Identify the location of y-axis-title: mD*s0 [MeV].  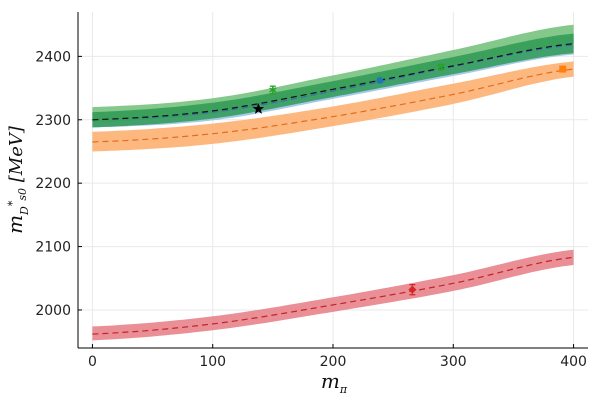
(17, 179).